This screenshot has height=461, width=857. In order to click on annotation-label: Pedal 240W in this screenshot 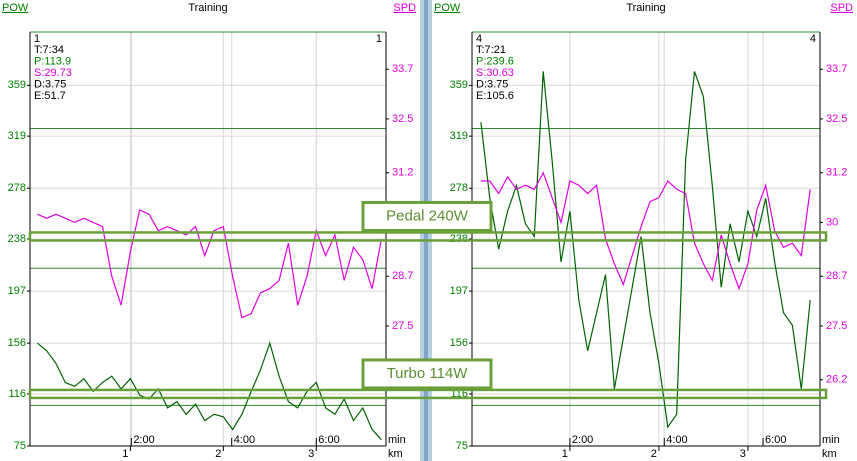, I will do `click(427, 215)`.